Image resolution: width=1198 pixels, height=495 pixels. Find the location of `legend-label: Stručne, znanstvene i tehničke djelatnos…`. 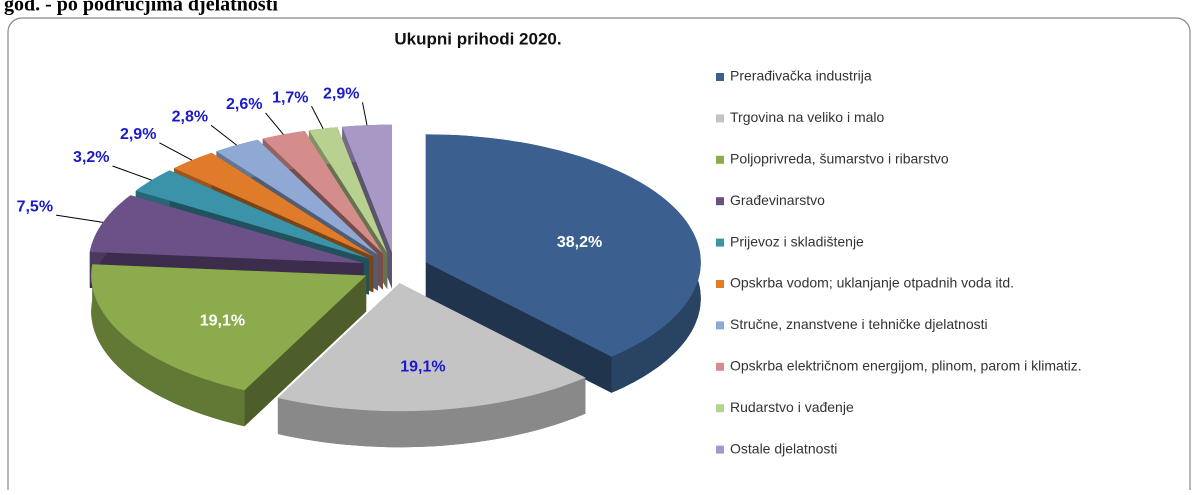

legend-label: Stručne, znanstvene i tehničke djelatnos… is located at coordinates (859, 324).